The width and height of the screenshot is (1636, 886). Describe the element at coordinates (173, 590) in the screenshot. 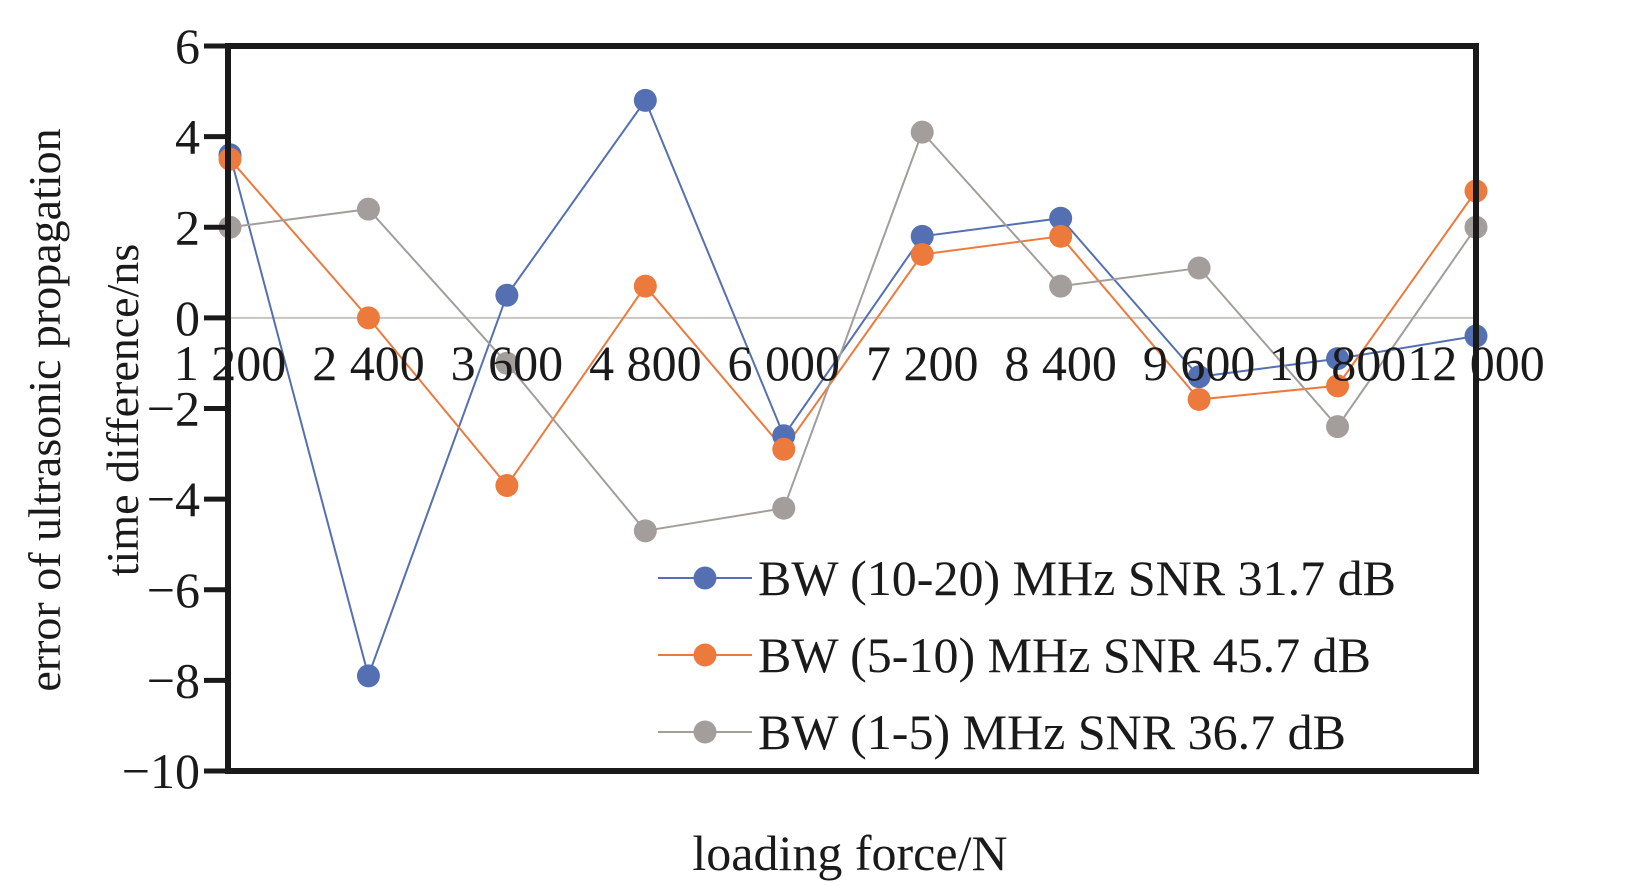

I see `y-tick-label: −6` at that location.